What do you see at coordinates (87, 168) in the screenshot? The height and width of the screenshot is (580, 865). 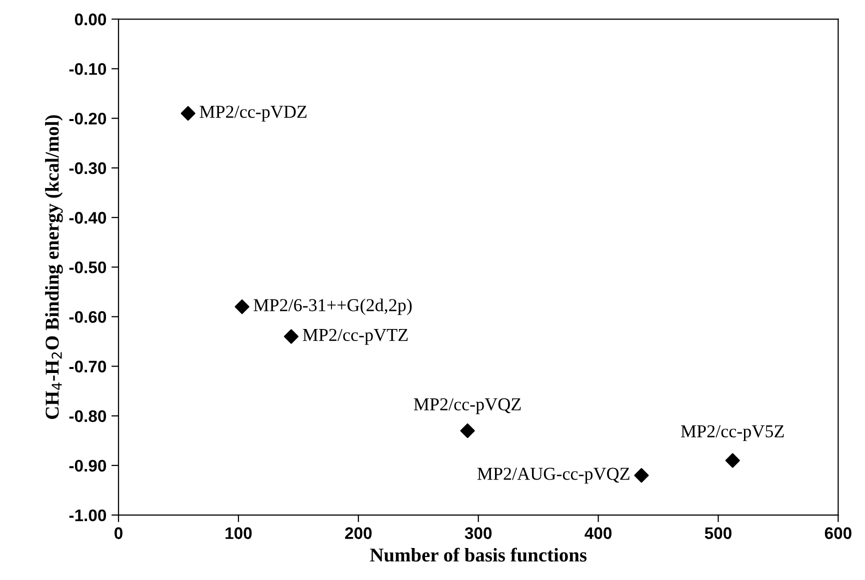 I see `y-tick-label: -0.30` at bounding box center [87, 168].